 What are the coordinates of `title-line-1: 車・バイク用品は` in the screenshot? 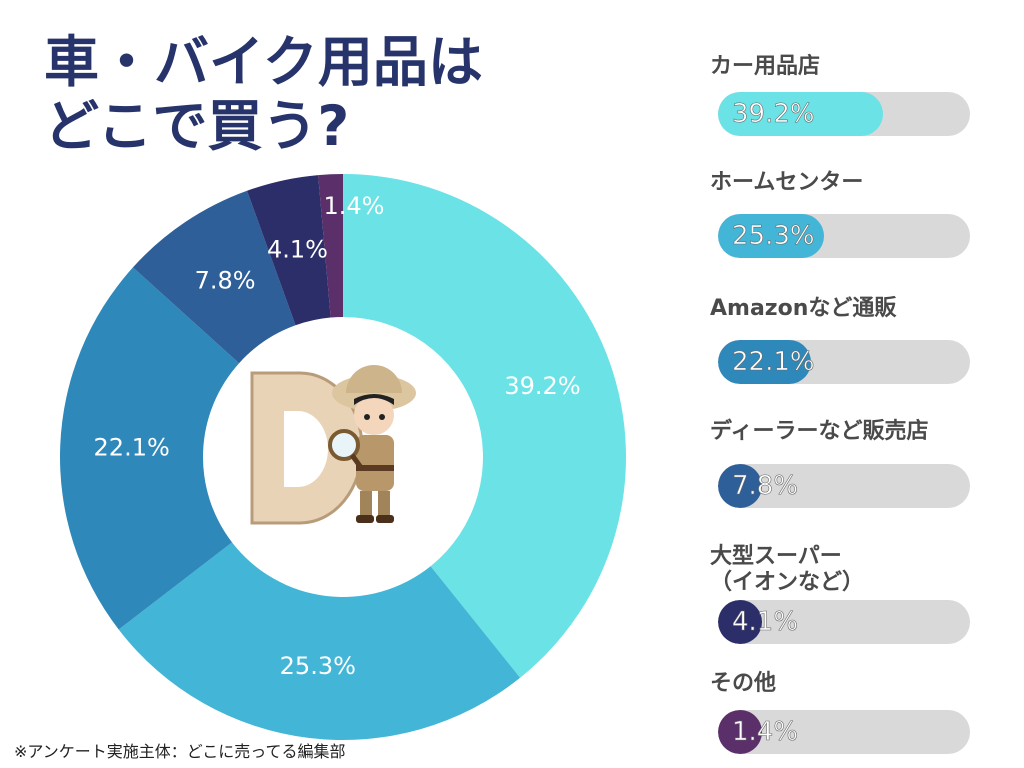 It's located at (263, 62).